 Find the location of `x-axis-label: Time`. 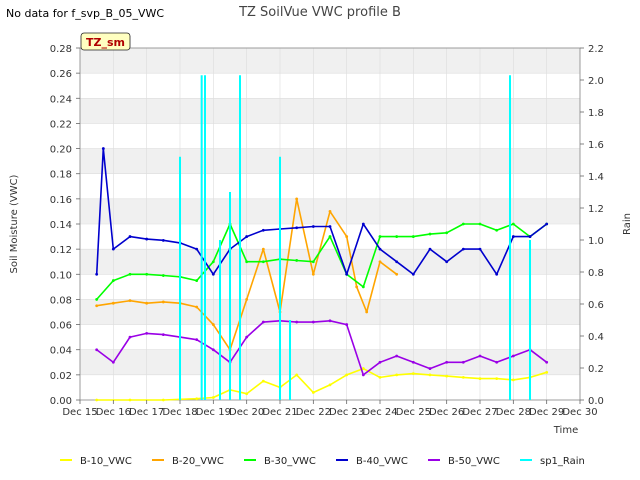

x-axis-label: Time is located at coordinates (565, 430).